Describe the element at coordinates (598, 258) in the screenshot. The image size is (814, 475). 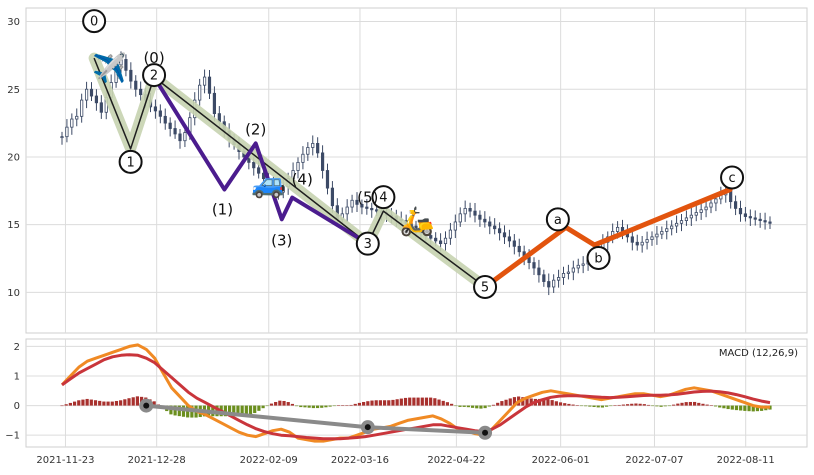
I see `correction-label-b: b` at that location.